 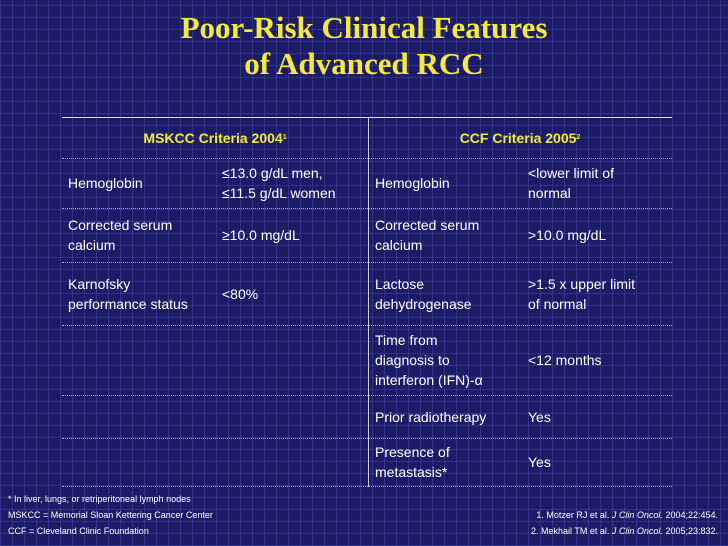 I want to click on table-cell: <80%, so click(x=295, y=293).